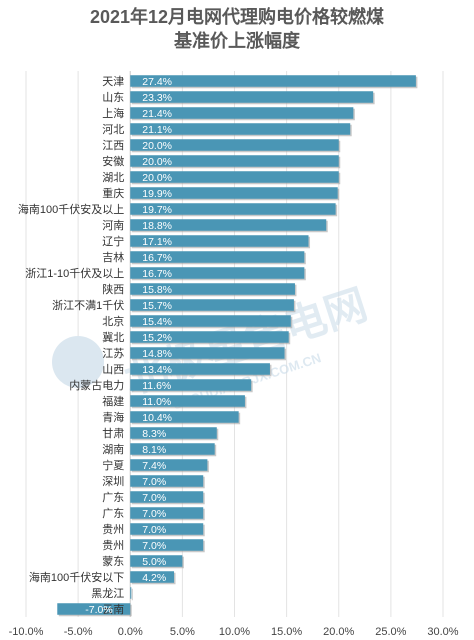 The width and height of the screenshot is (474, 640). Describe the element at coordinates (157, 338) in the screenshot. I see `value-label: 15.2%` at that location.